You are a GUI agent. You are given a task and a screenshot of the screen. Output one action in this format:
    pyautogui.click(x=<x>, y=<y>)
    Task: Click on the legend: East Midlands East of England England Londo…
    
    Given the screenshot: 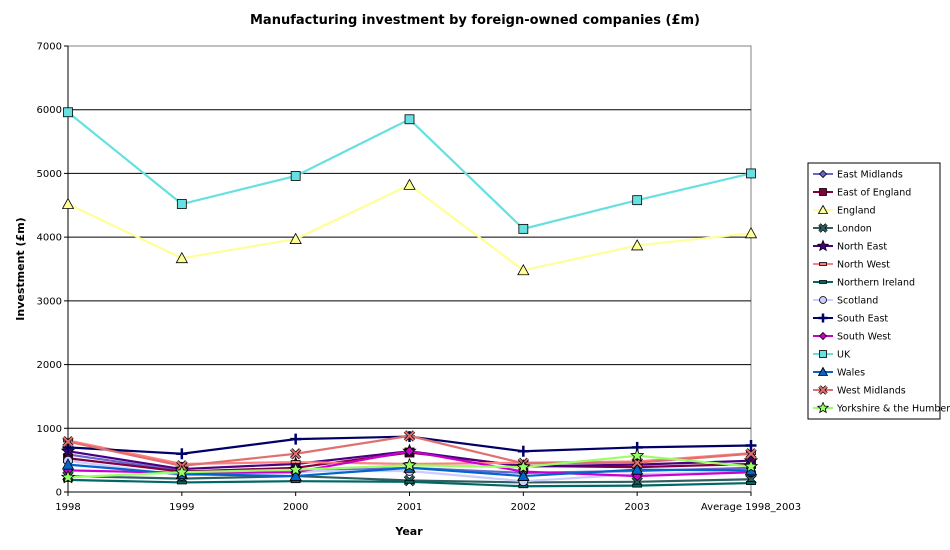 What is the action you would take?
    pyautogui.click(x=878, y=291)
    